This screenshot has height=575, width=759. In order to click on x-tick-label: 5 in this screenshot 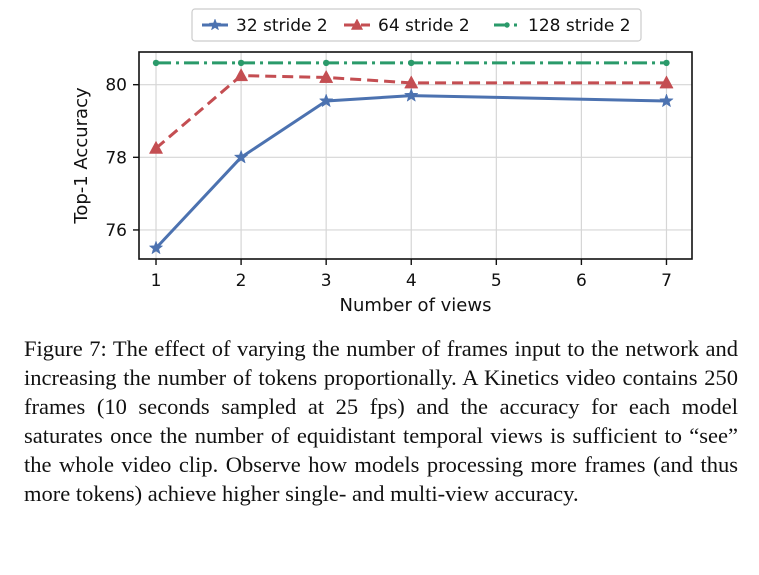, I will do `click(496, 281)`.